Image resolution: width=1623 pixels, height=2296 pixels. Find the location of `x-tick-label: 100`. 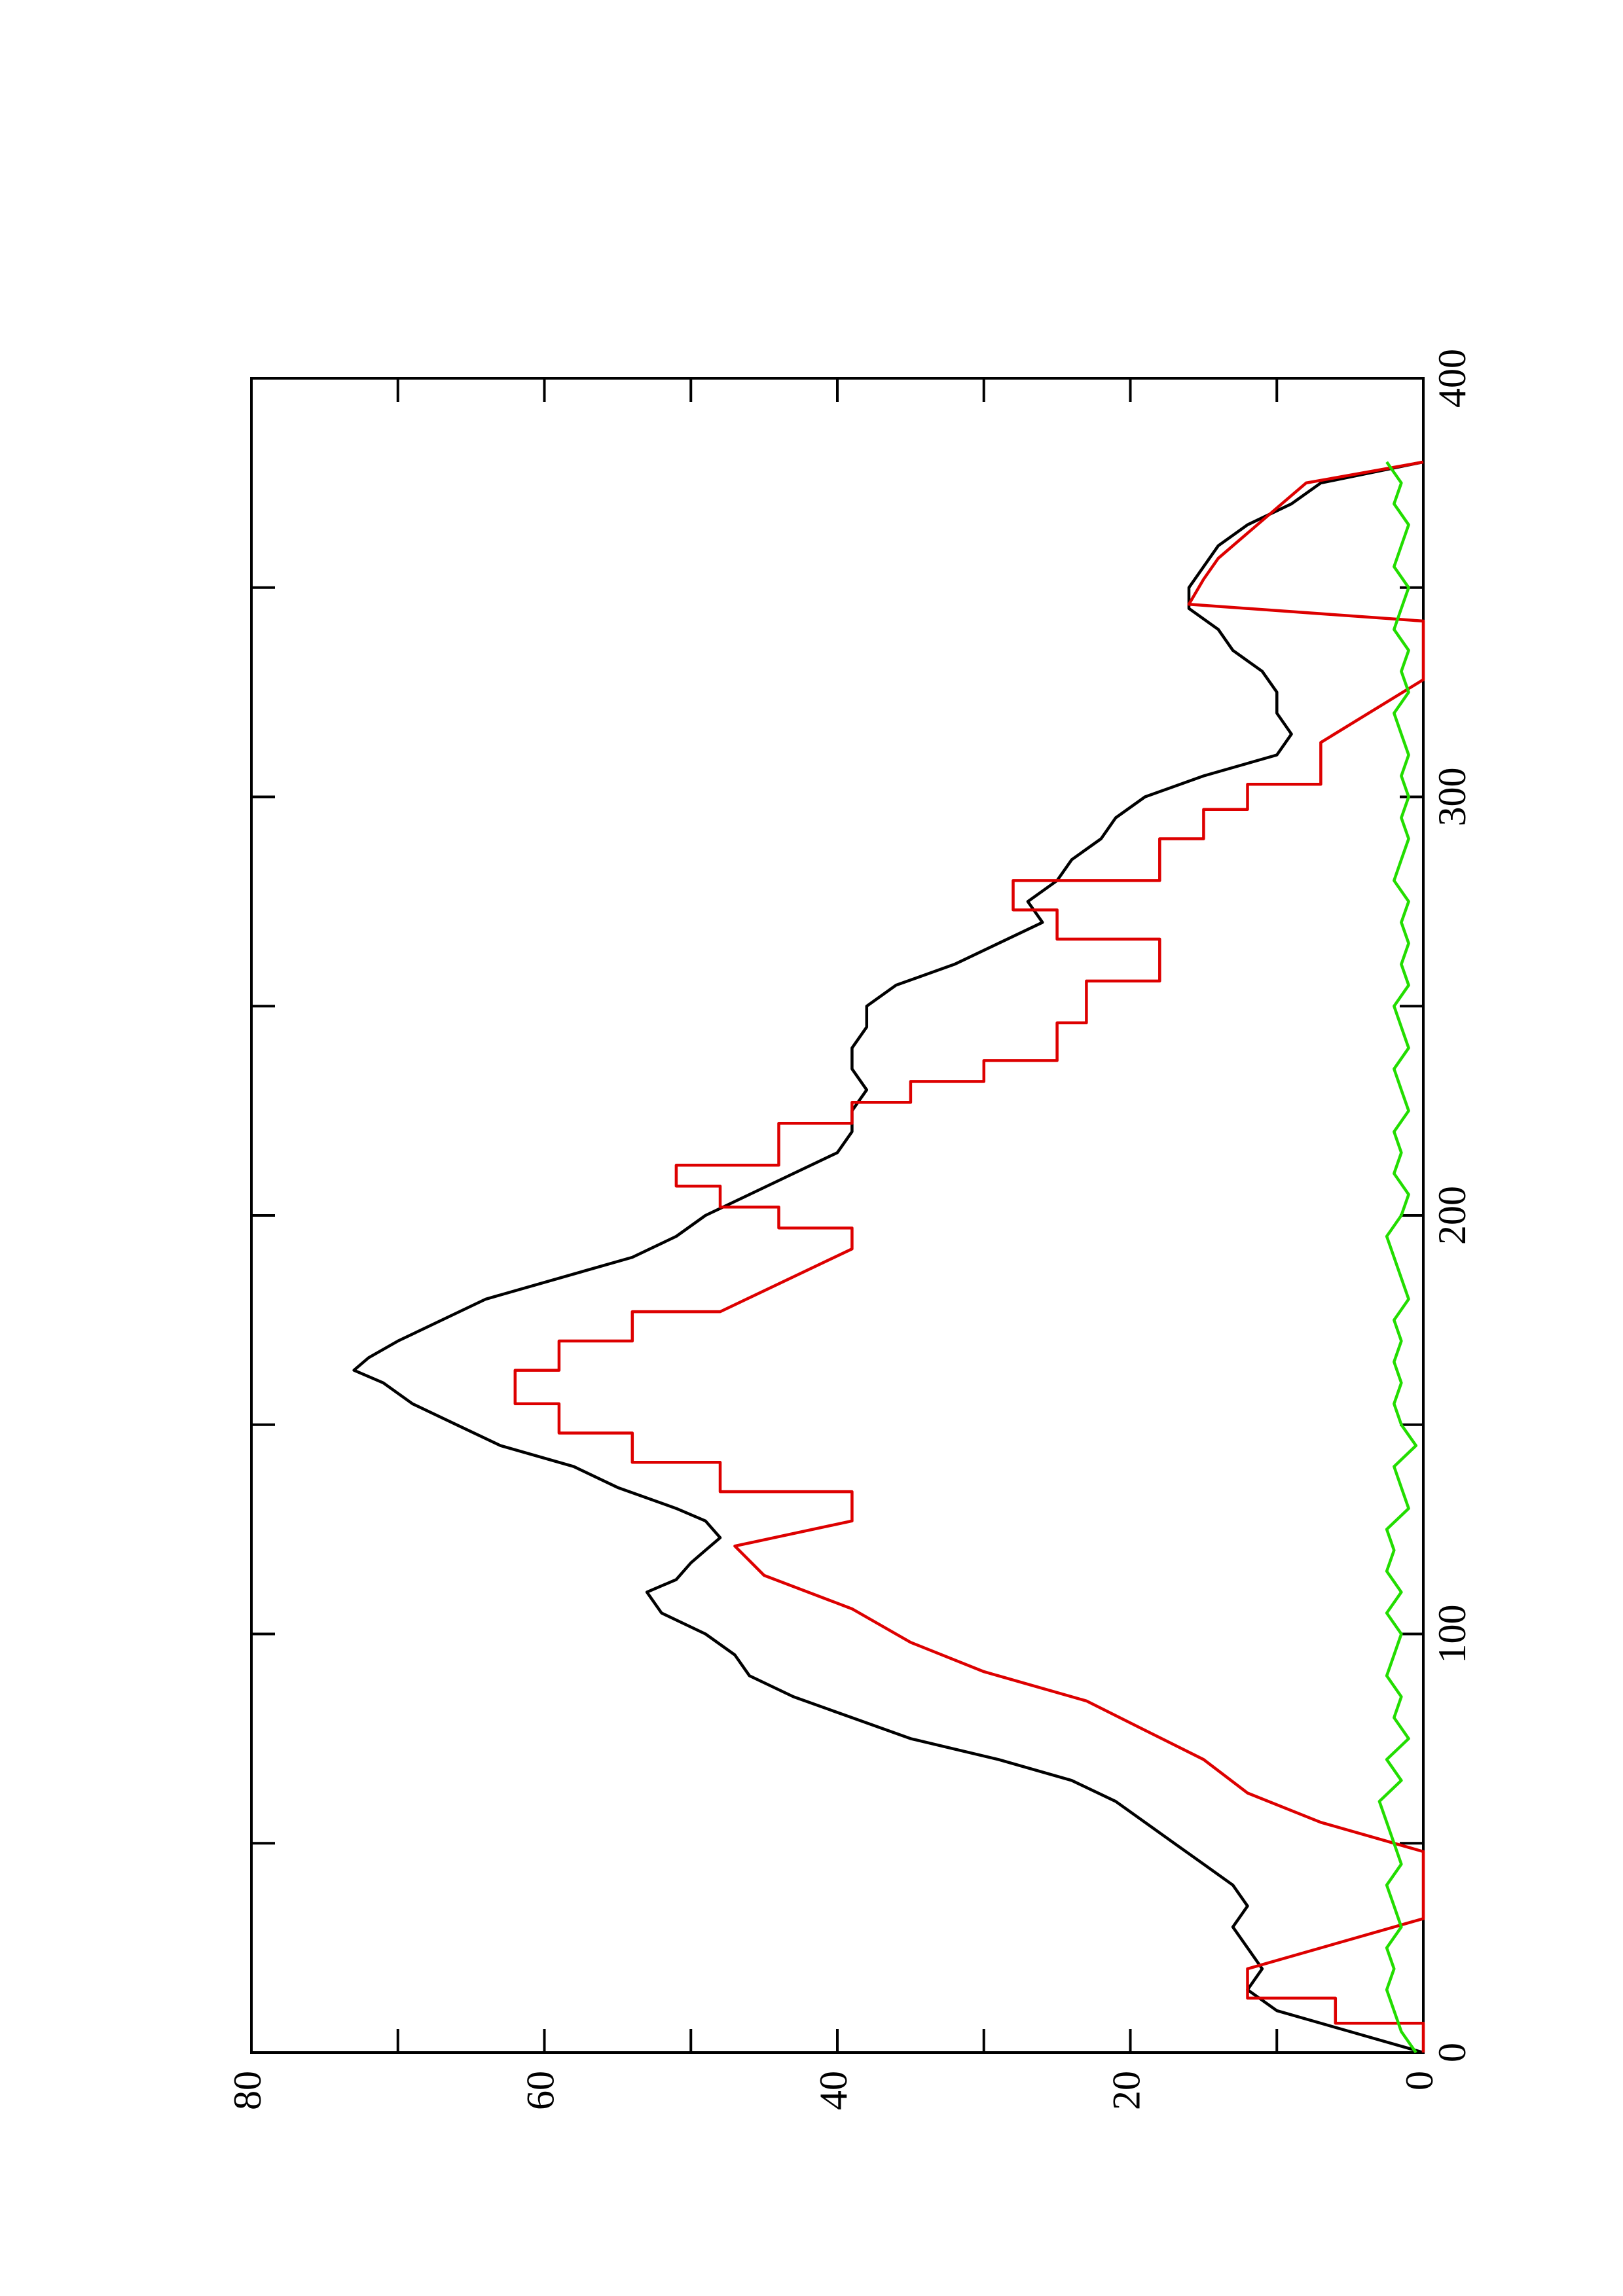

x-tick-label: 100 is located at coordinates (1452, 1634).